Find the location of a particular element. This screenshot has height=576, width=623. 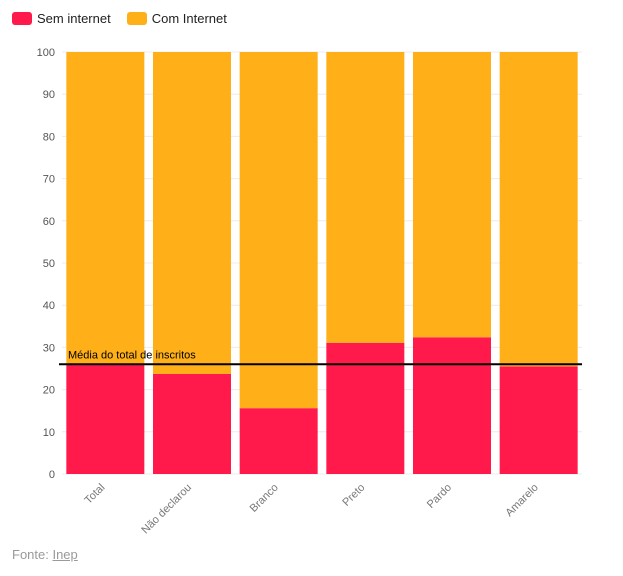

x-tick-label-1: Não declarou is located at coordinates (166, 509).